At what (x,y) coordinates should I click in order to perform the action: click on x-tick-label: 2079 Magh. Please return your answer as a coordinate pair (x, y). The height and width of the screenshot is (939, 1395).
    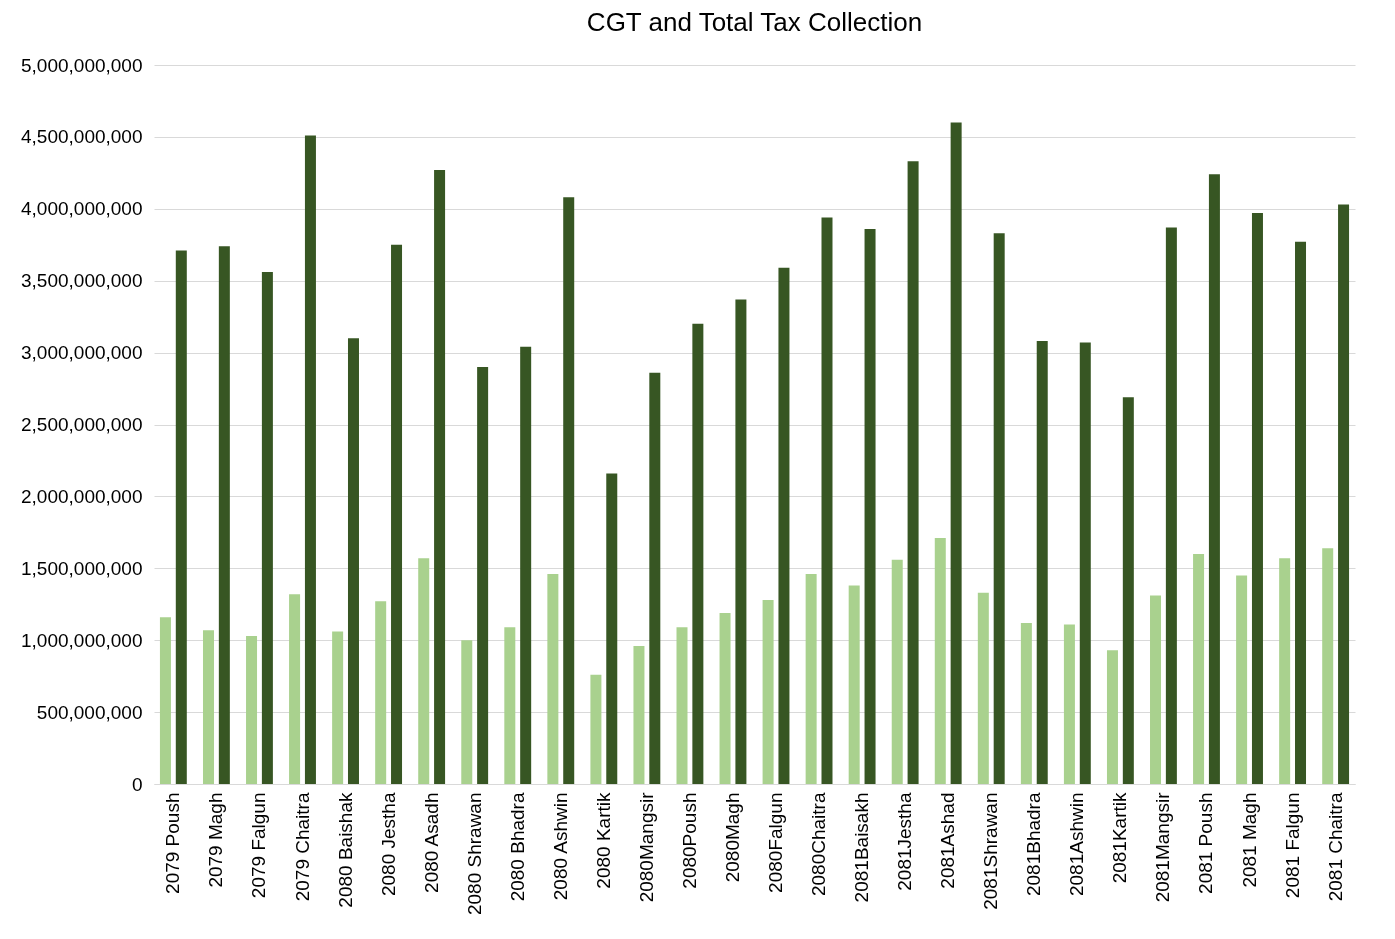
    Looking at the image, I should click on (216, 840).